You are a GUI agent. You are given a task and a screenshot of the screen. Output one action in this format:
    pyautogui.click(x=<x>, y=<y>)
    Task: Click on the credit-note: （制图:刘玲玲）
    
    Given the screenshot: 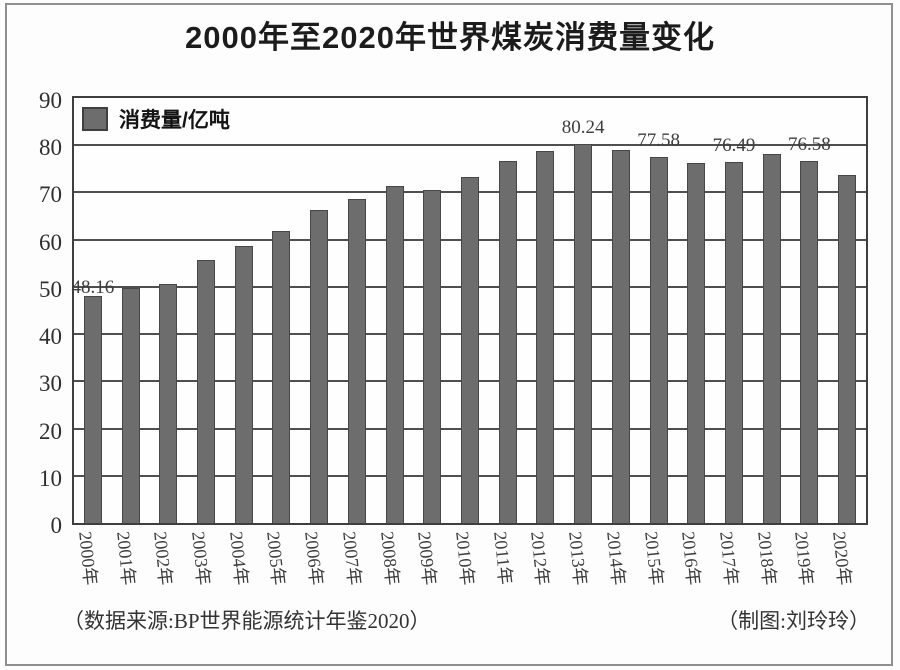 What is the action you would take?
    pyautogui.click(x=793, y=621)
    